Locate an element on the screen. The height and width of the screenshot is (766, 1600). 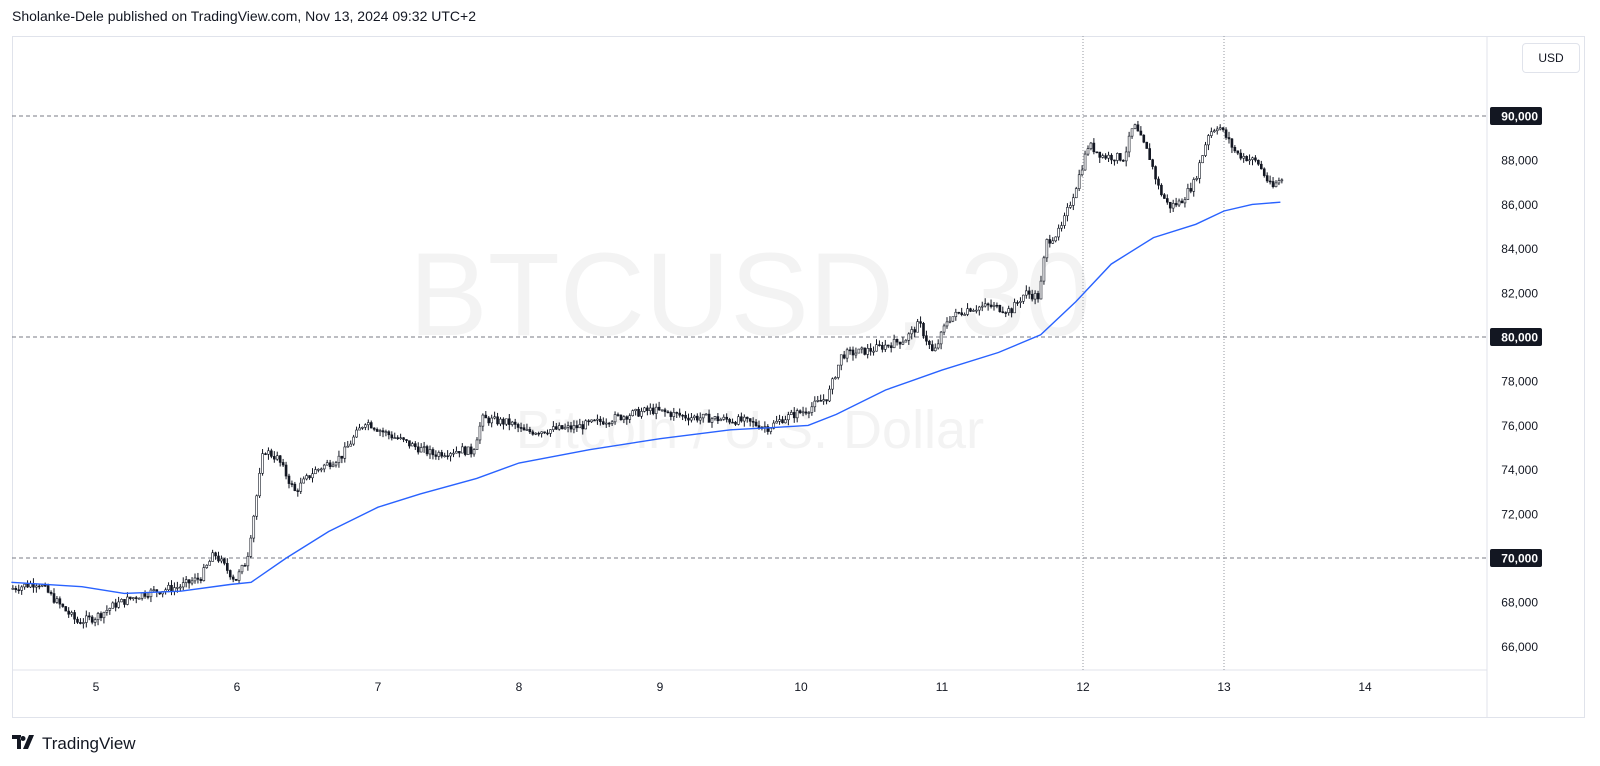
time-tick-label: 12 is located at coordinates (1083, 687).